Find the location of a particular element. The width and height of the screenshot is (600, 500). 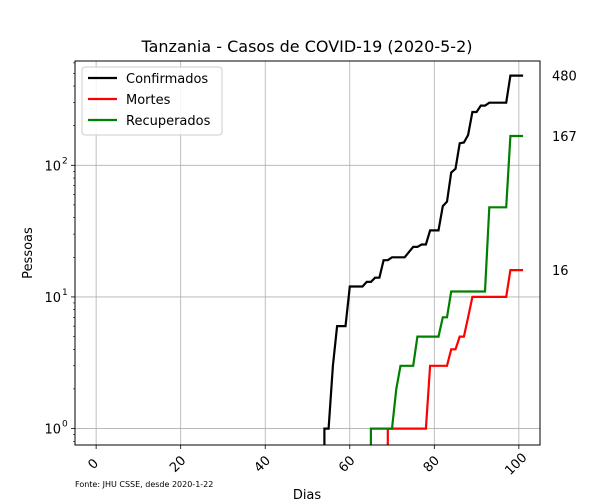

source-note: Fonte: JHU CSSE, desde 2020-1-22 is located at coordinates (144, 484).